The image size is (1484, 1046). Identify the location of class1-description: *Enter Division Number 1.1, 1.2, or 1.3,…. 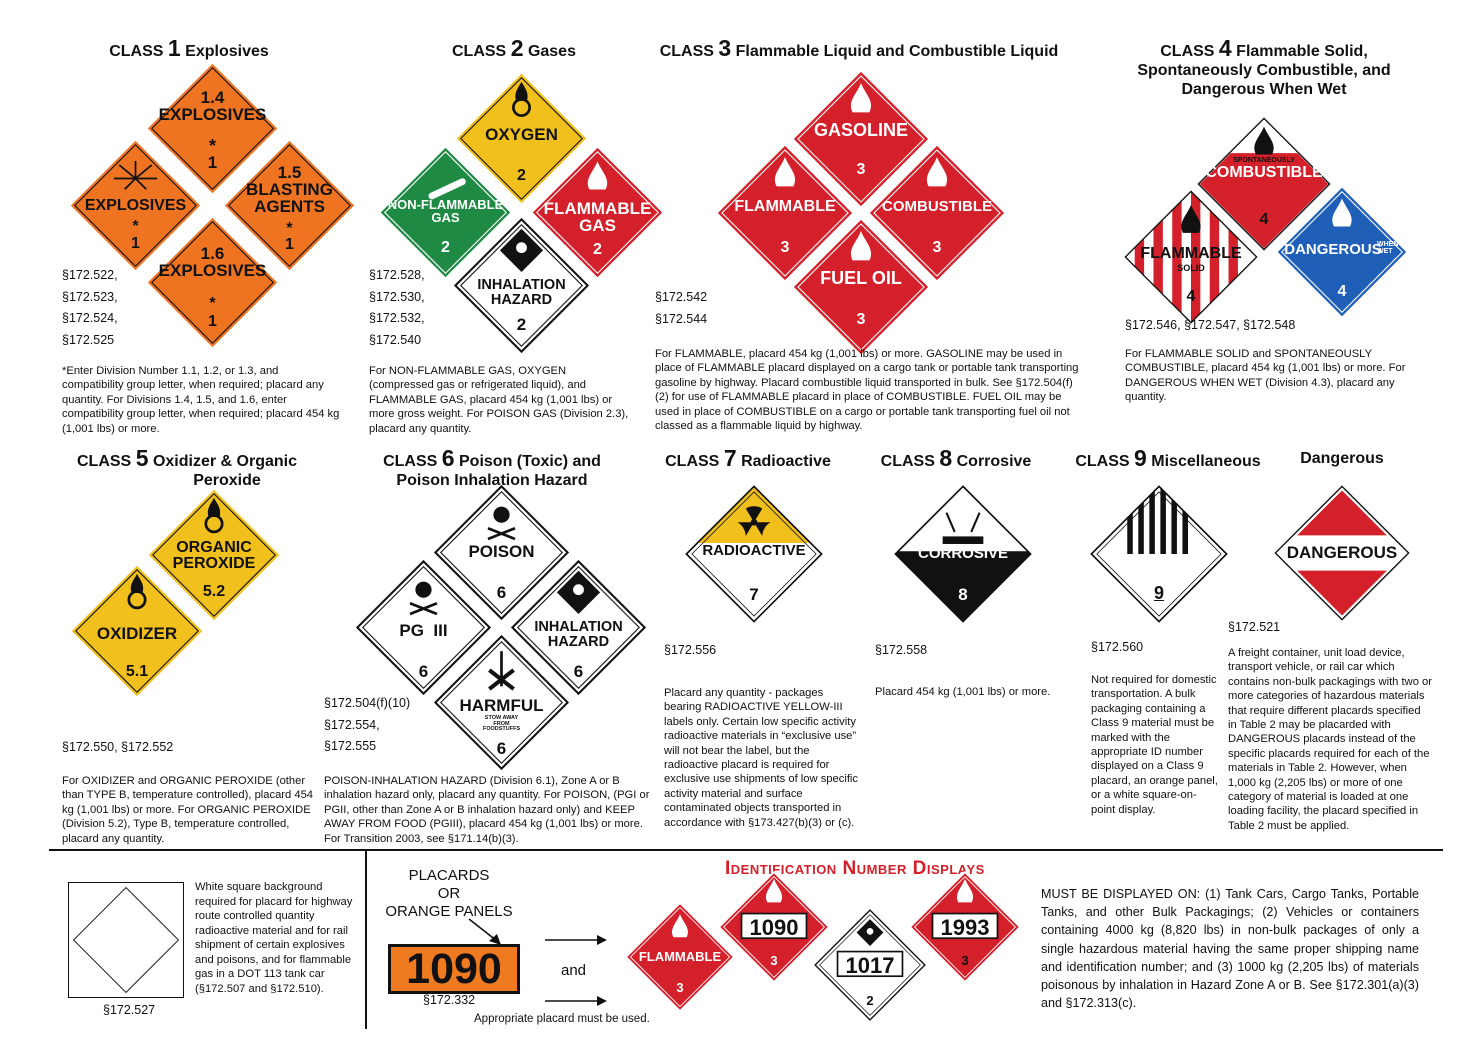
(201, 400).